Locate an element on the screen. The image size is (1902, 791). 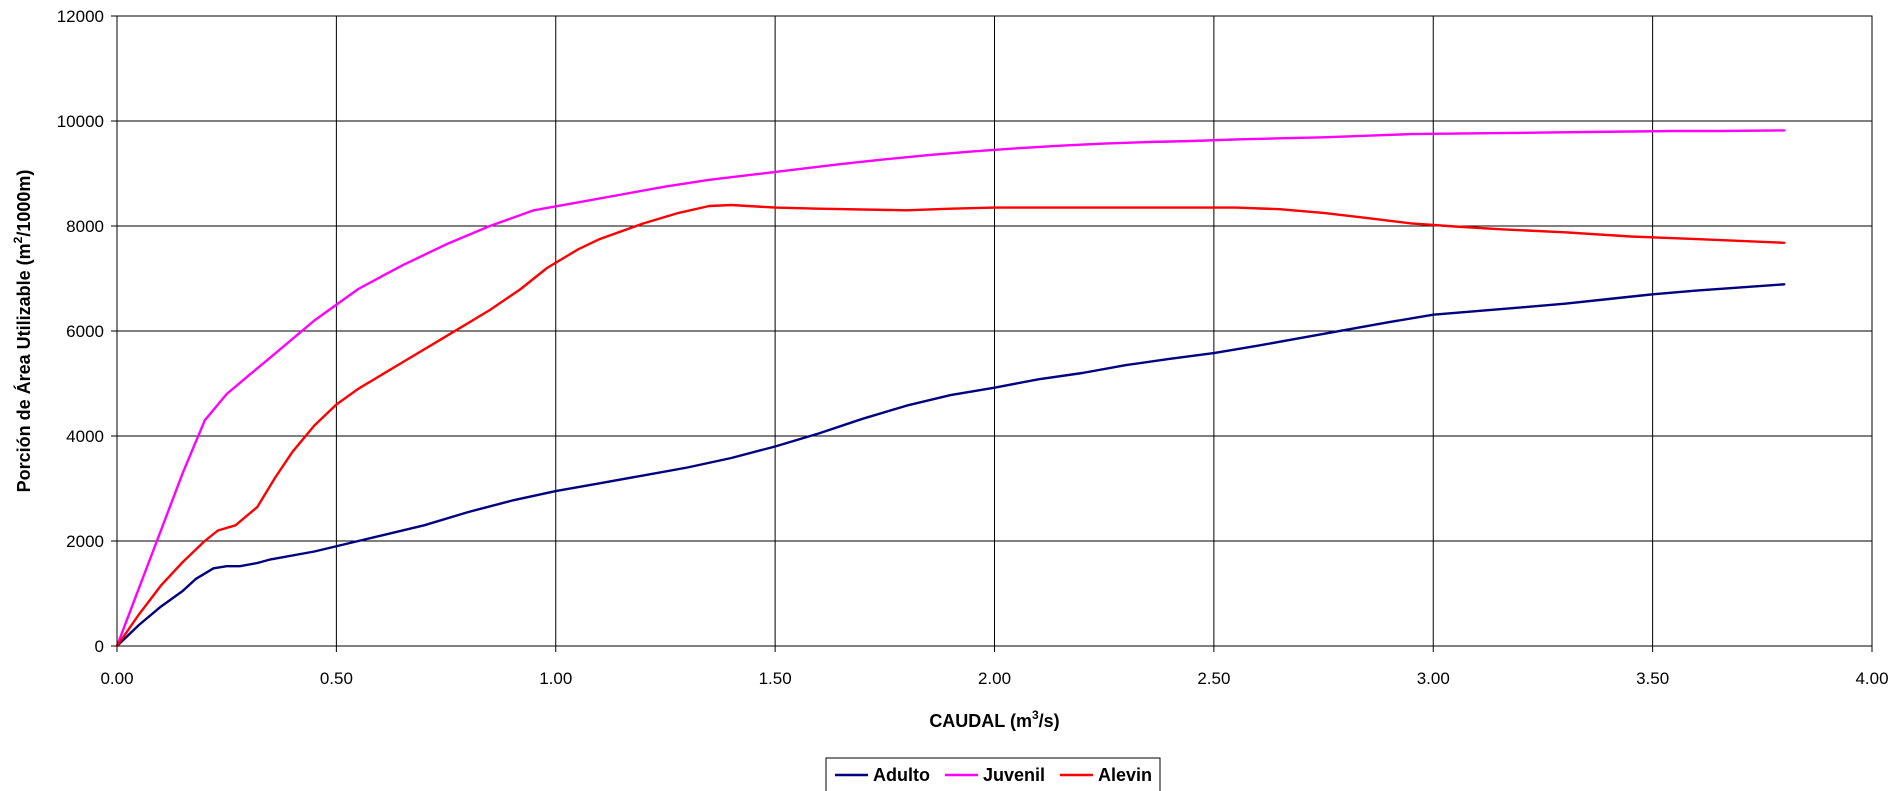
y-axis-title: Porción de Área Utilizable (m2/1000m) is located at coordinates (22, 331).